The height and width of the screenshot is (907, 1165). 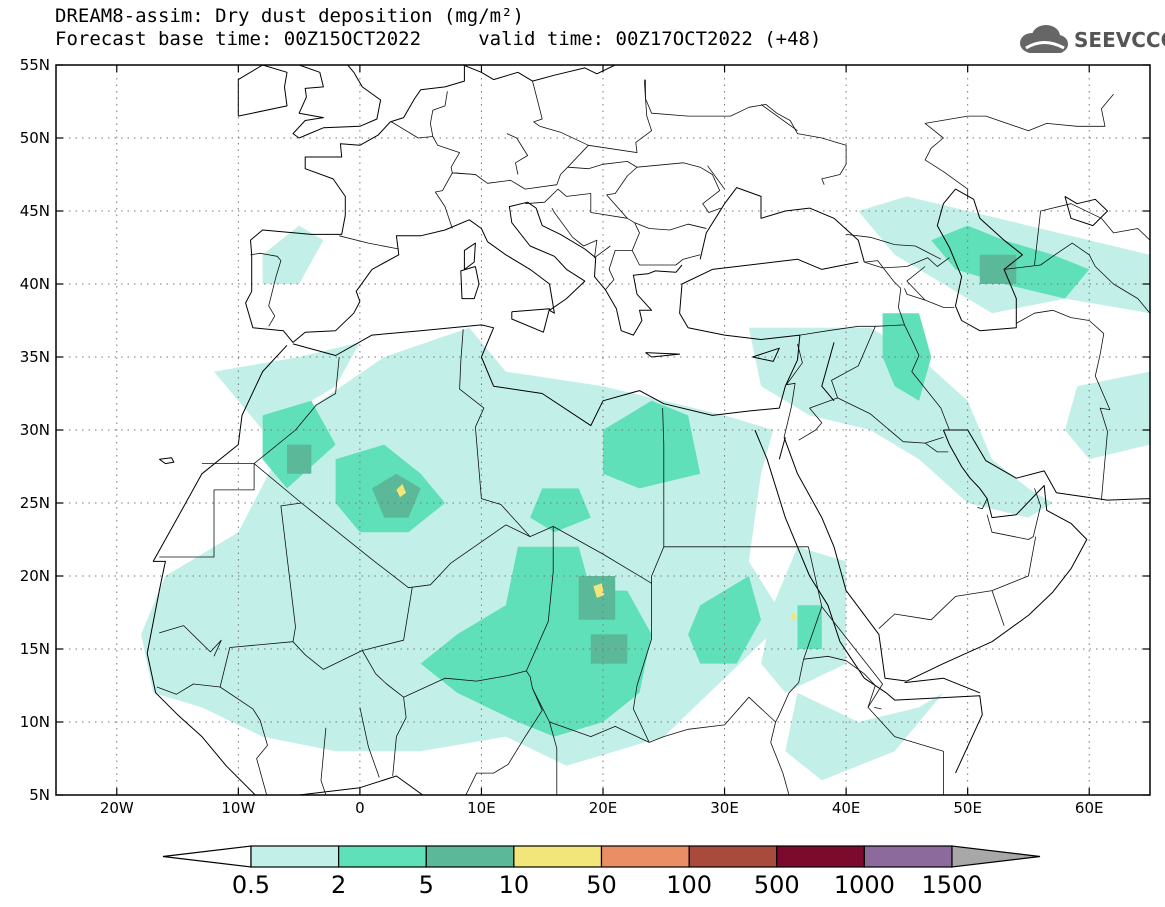 What do you see at coordinates (1044, 39) in the screenshot?
I see `cloud-logo-icon` at bounding box center [1044, 39].